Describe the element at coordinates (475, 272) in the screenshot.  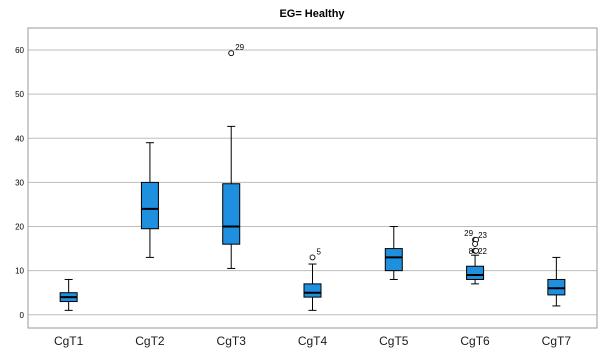
I see `box-cgt6` at that location.